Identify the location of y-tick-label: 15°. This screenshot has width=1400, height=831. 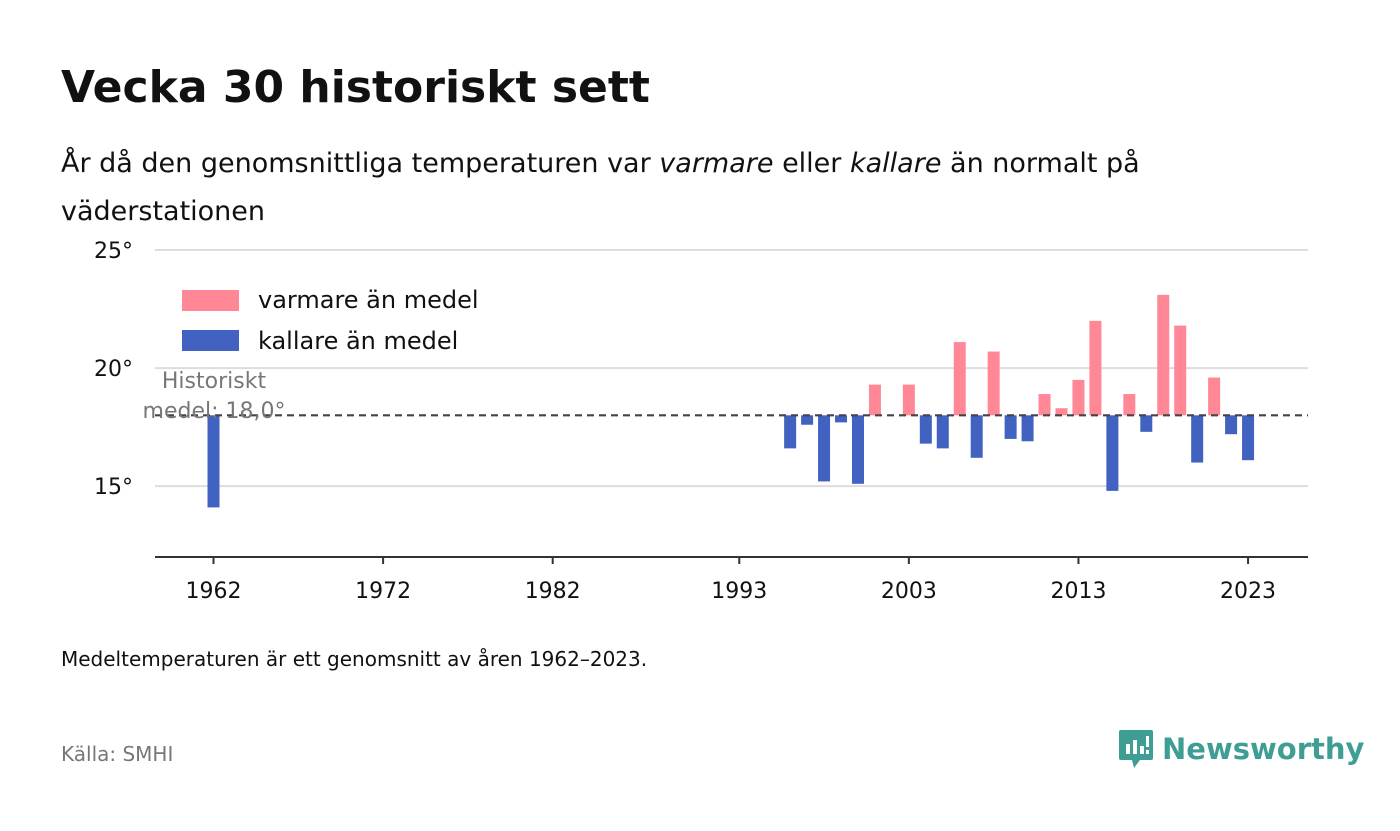
(113, 487).